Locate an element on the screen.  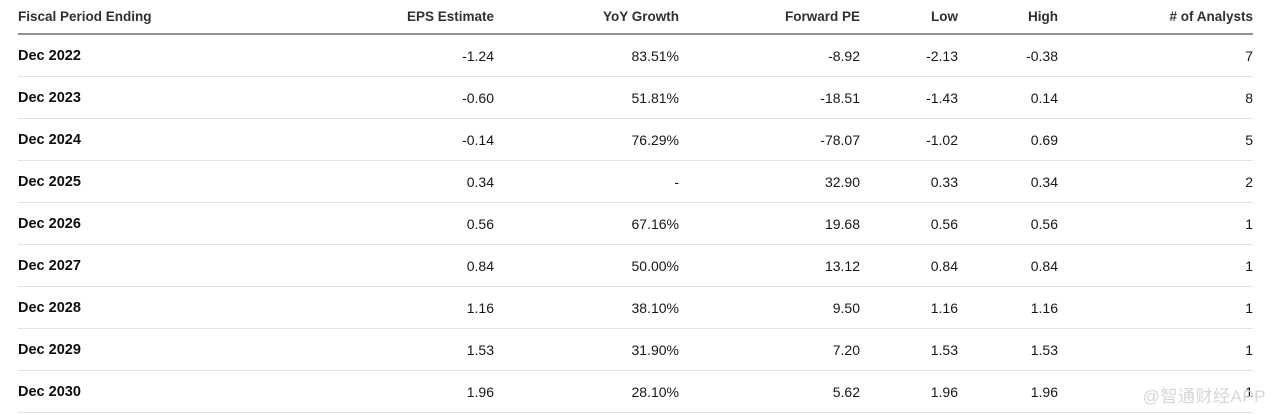
header-forward-pe: Forward PE is located at coordinates (769, 17).